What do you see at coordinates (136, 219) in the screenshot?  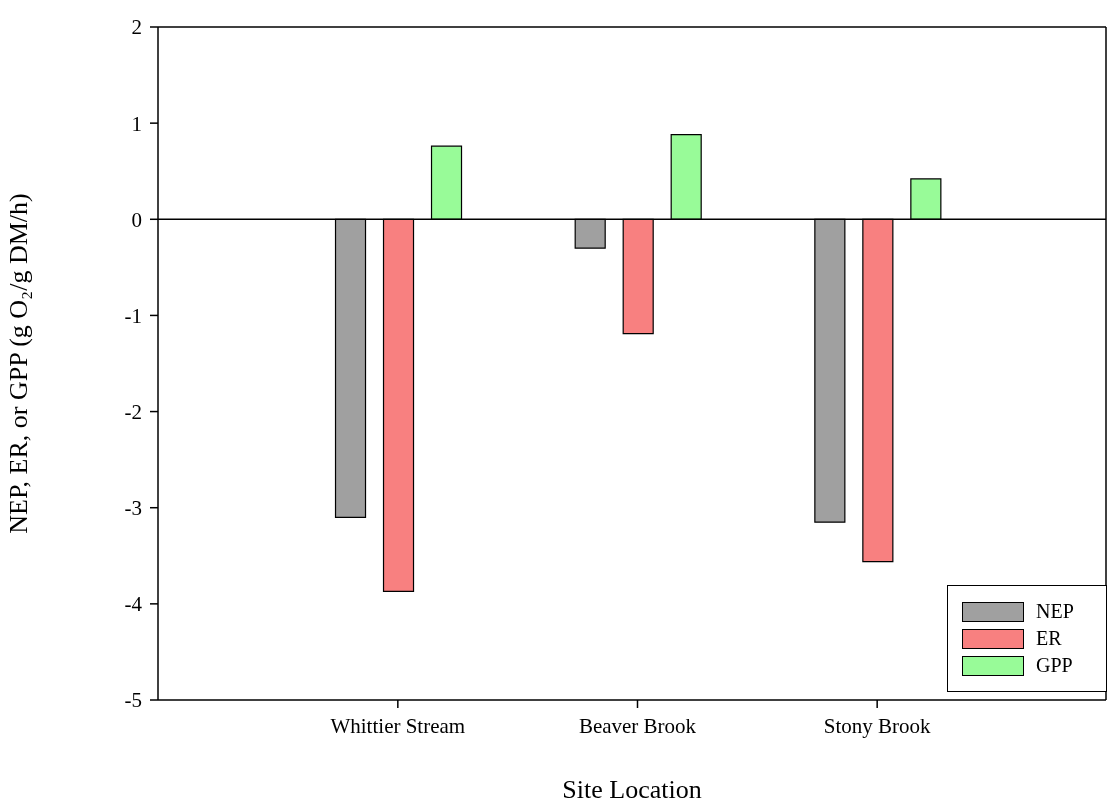 I see `y-tick-label: 0` at bounding box center [136, 219].